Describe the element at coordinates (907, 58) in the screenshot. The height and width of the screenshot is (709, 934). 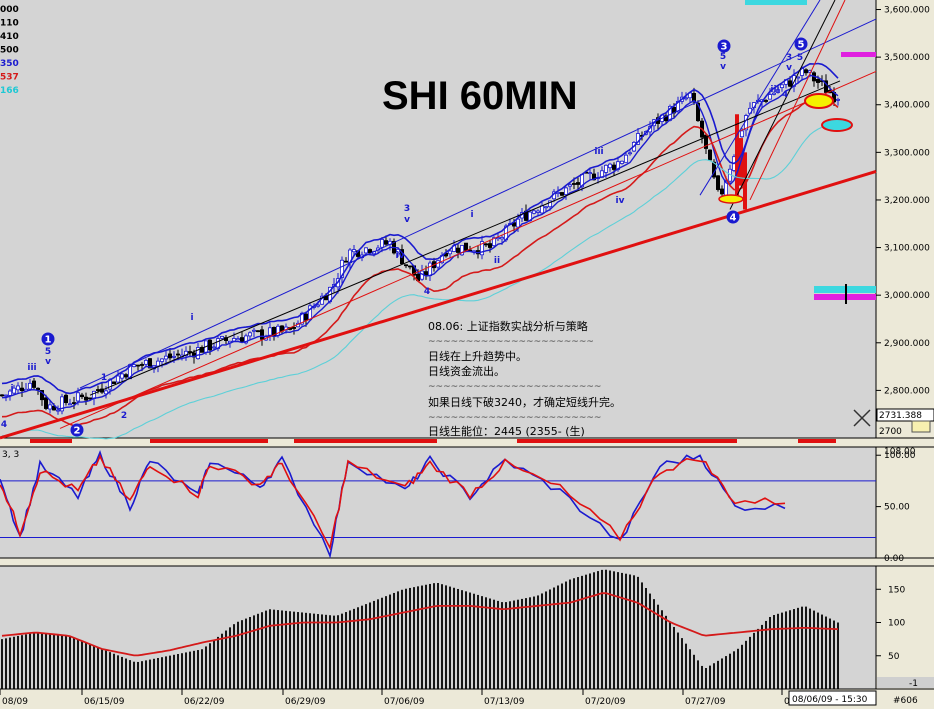
I see `price-tick-label: 3,500.000` at that location.